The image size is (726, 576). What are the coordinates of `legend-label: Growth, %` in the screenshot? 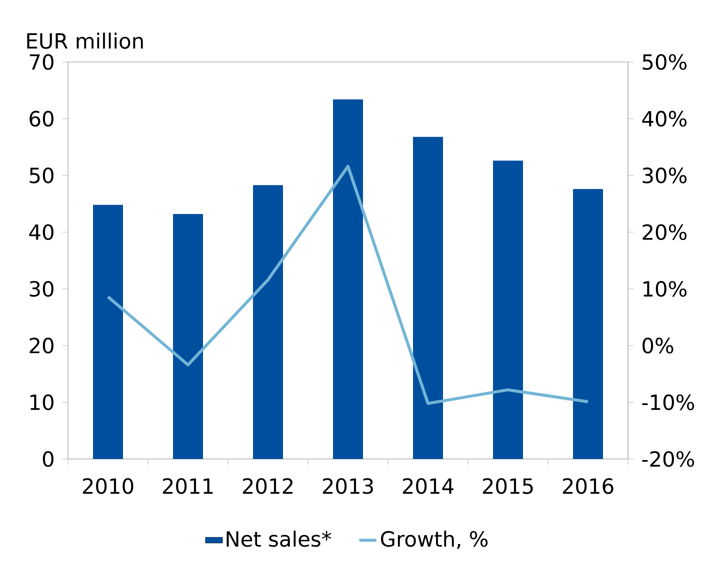 It's located at (434, 540).